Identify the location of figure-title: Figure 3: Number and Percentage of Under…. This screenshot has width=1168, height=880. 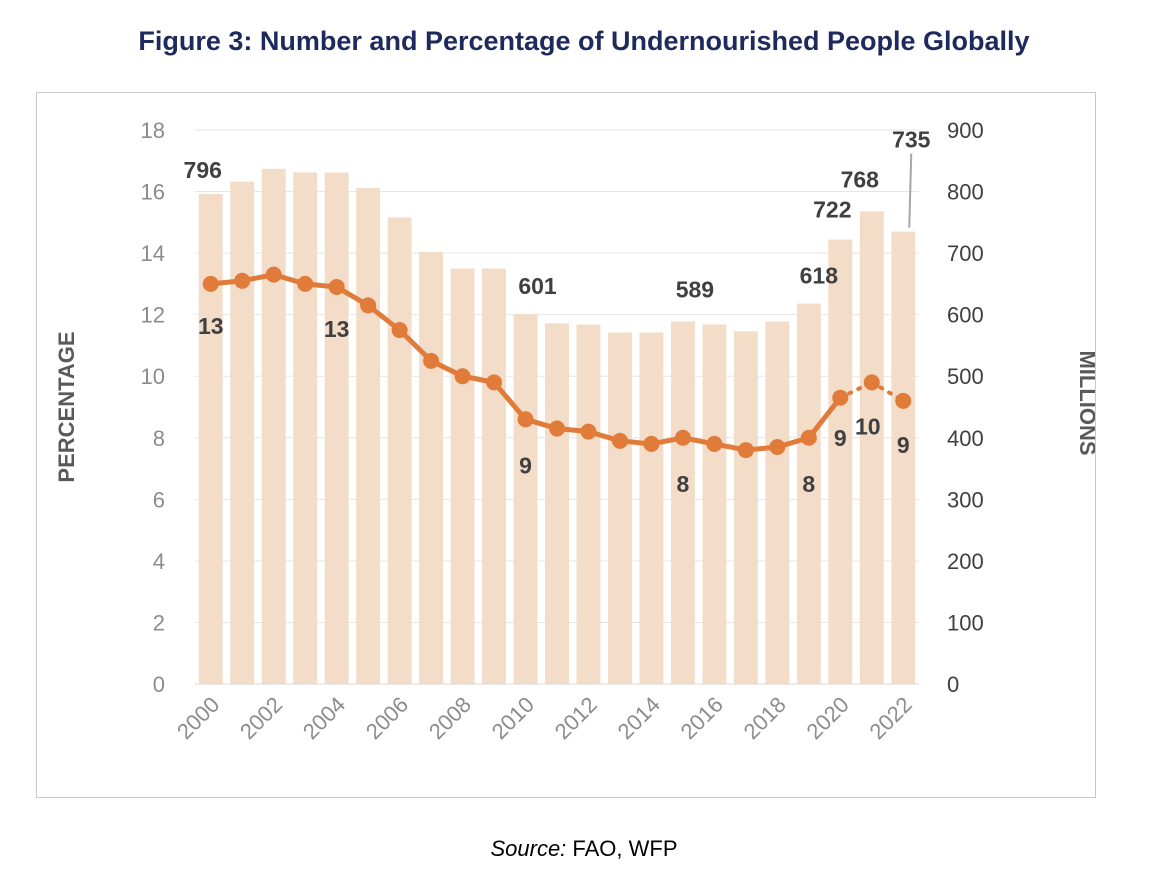
(584, 41).